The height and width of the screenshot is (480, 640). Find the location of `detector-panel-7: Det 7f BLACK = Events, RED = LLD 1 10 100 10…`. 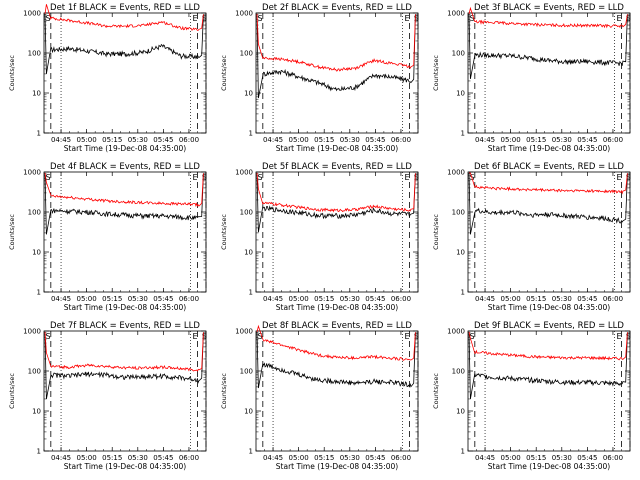

detector-panel-7: Det 7f BLACK = Events, RED = LLD 1 10 100 10… is located at coordinates (107, 396).